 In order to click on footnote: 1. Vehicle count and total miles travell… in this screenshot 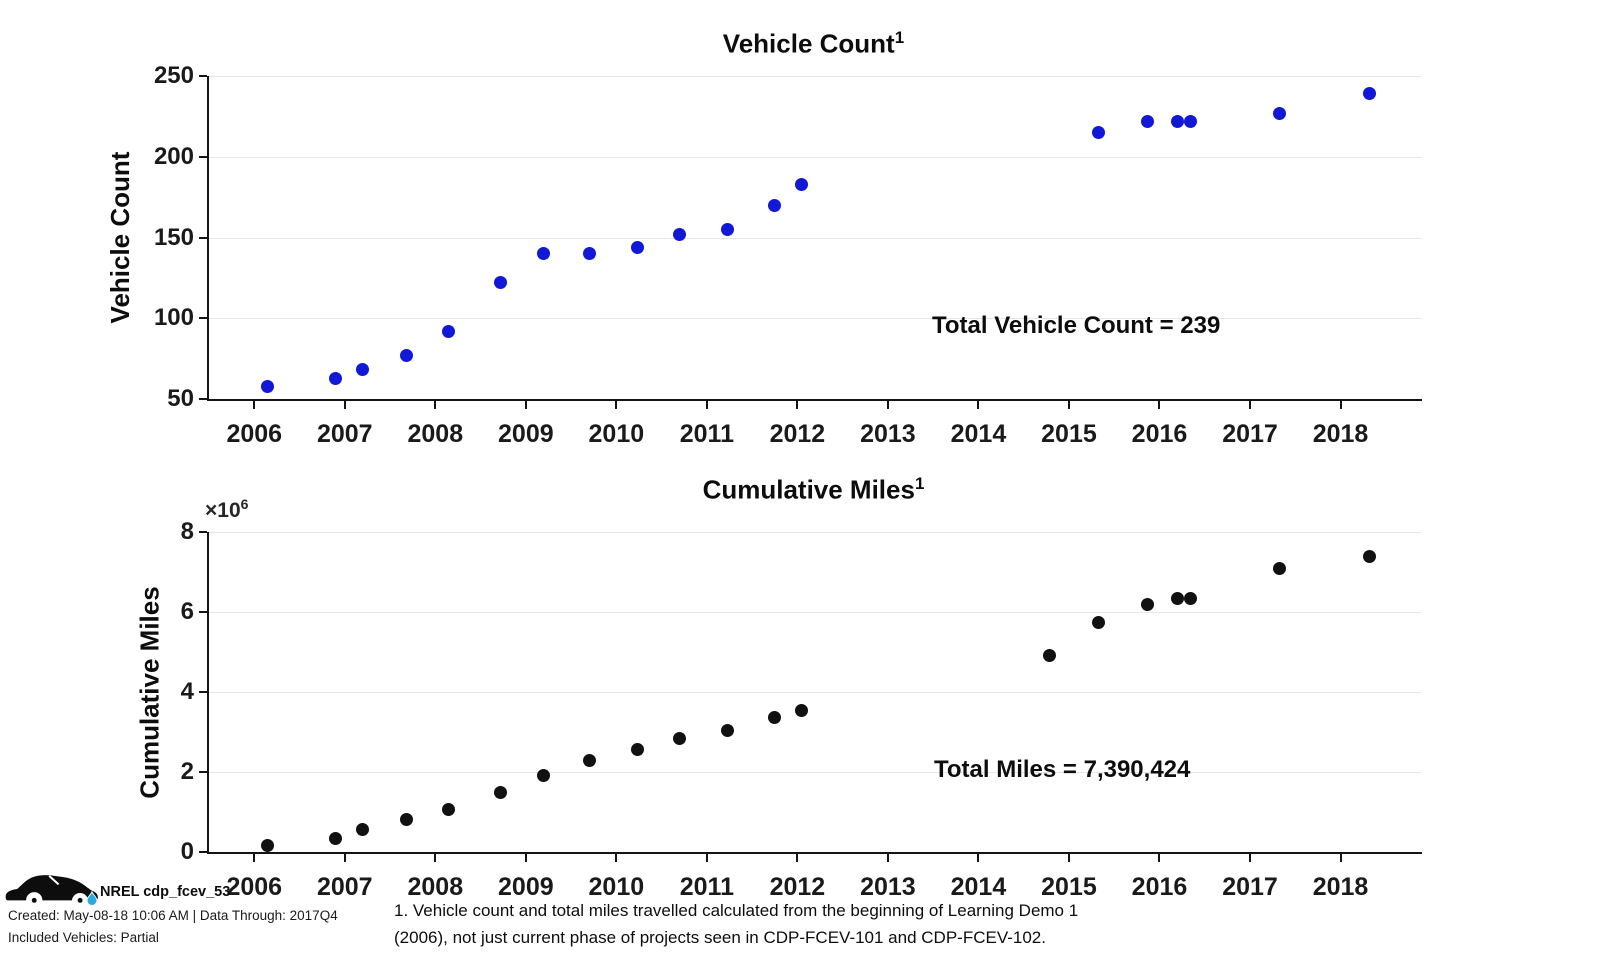, I will do `click(804, 924)`.